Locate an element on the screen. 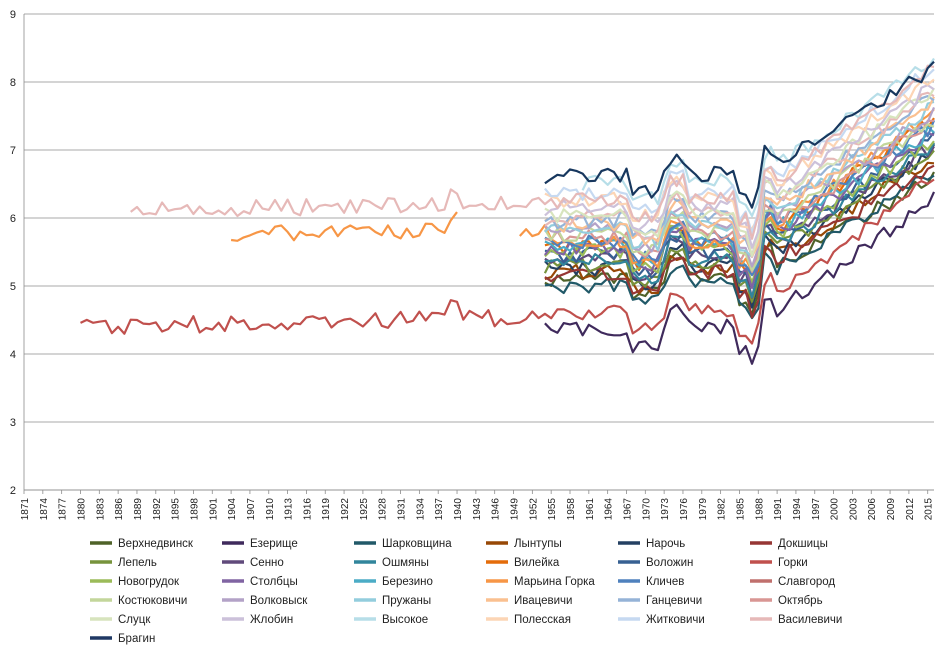  legend-label: Волковыск is located at coordinates (279, 601).